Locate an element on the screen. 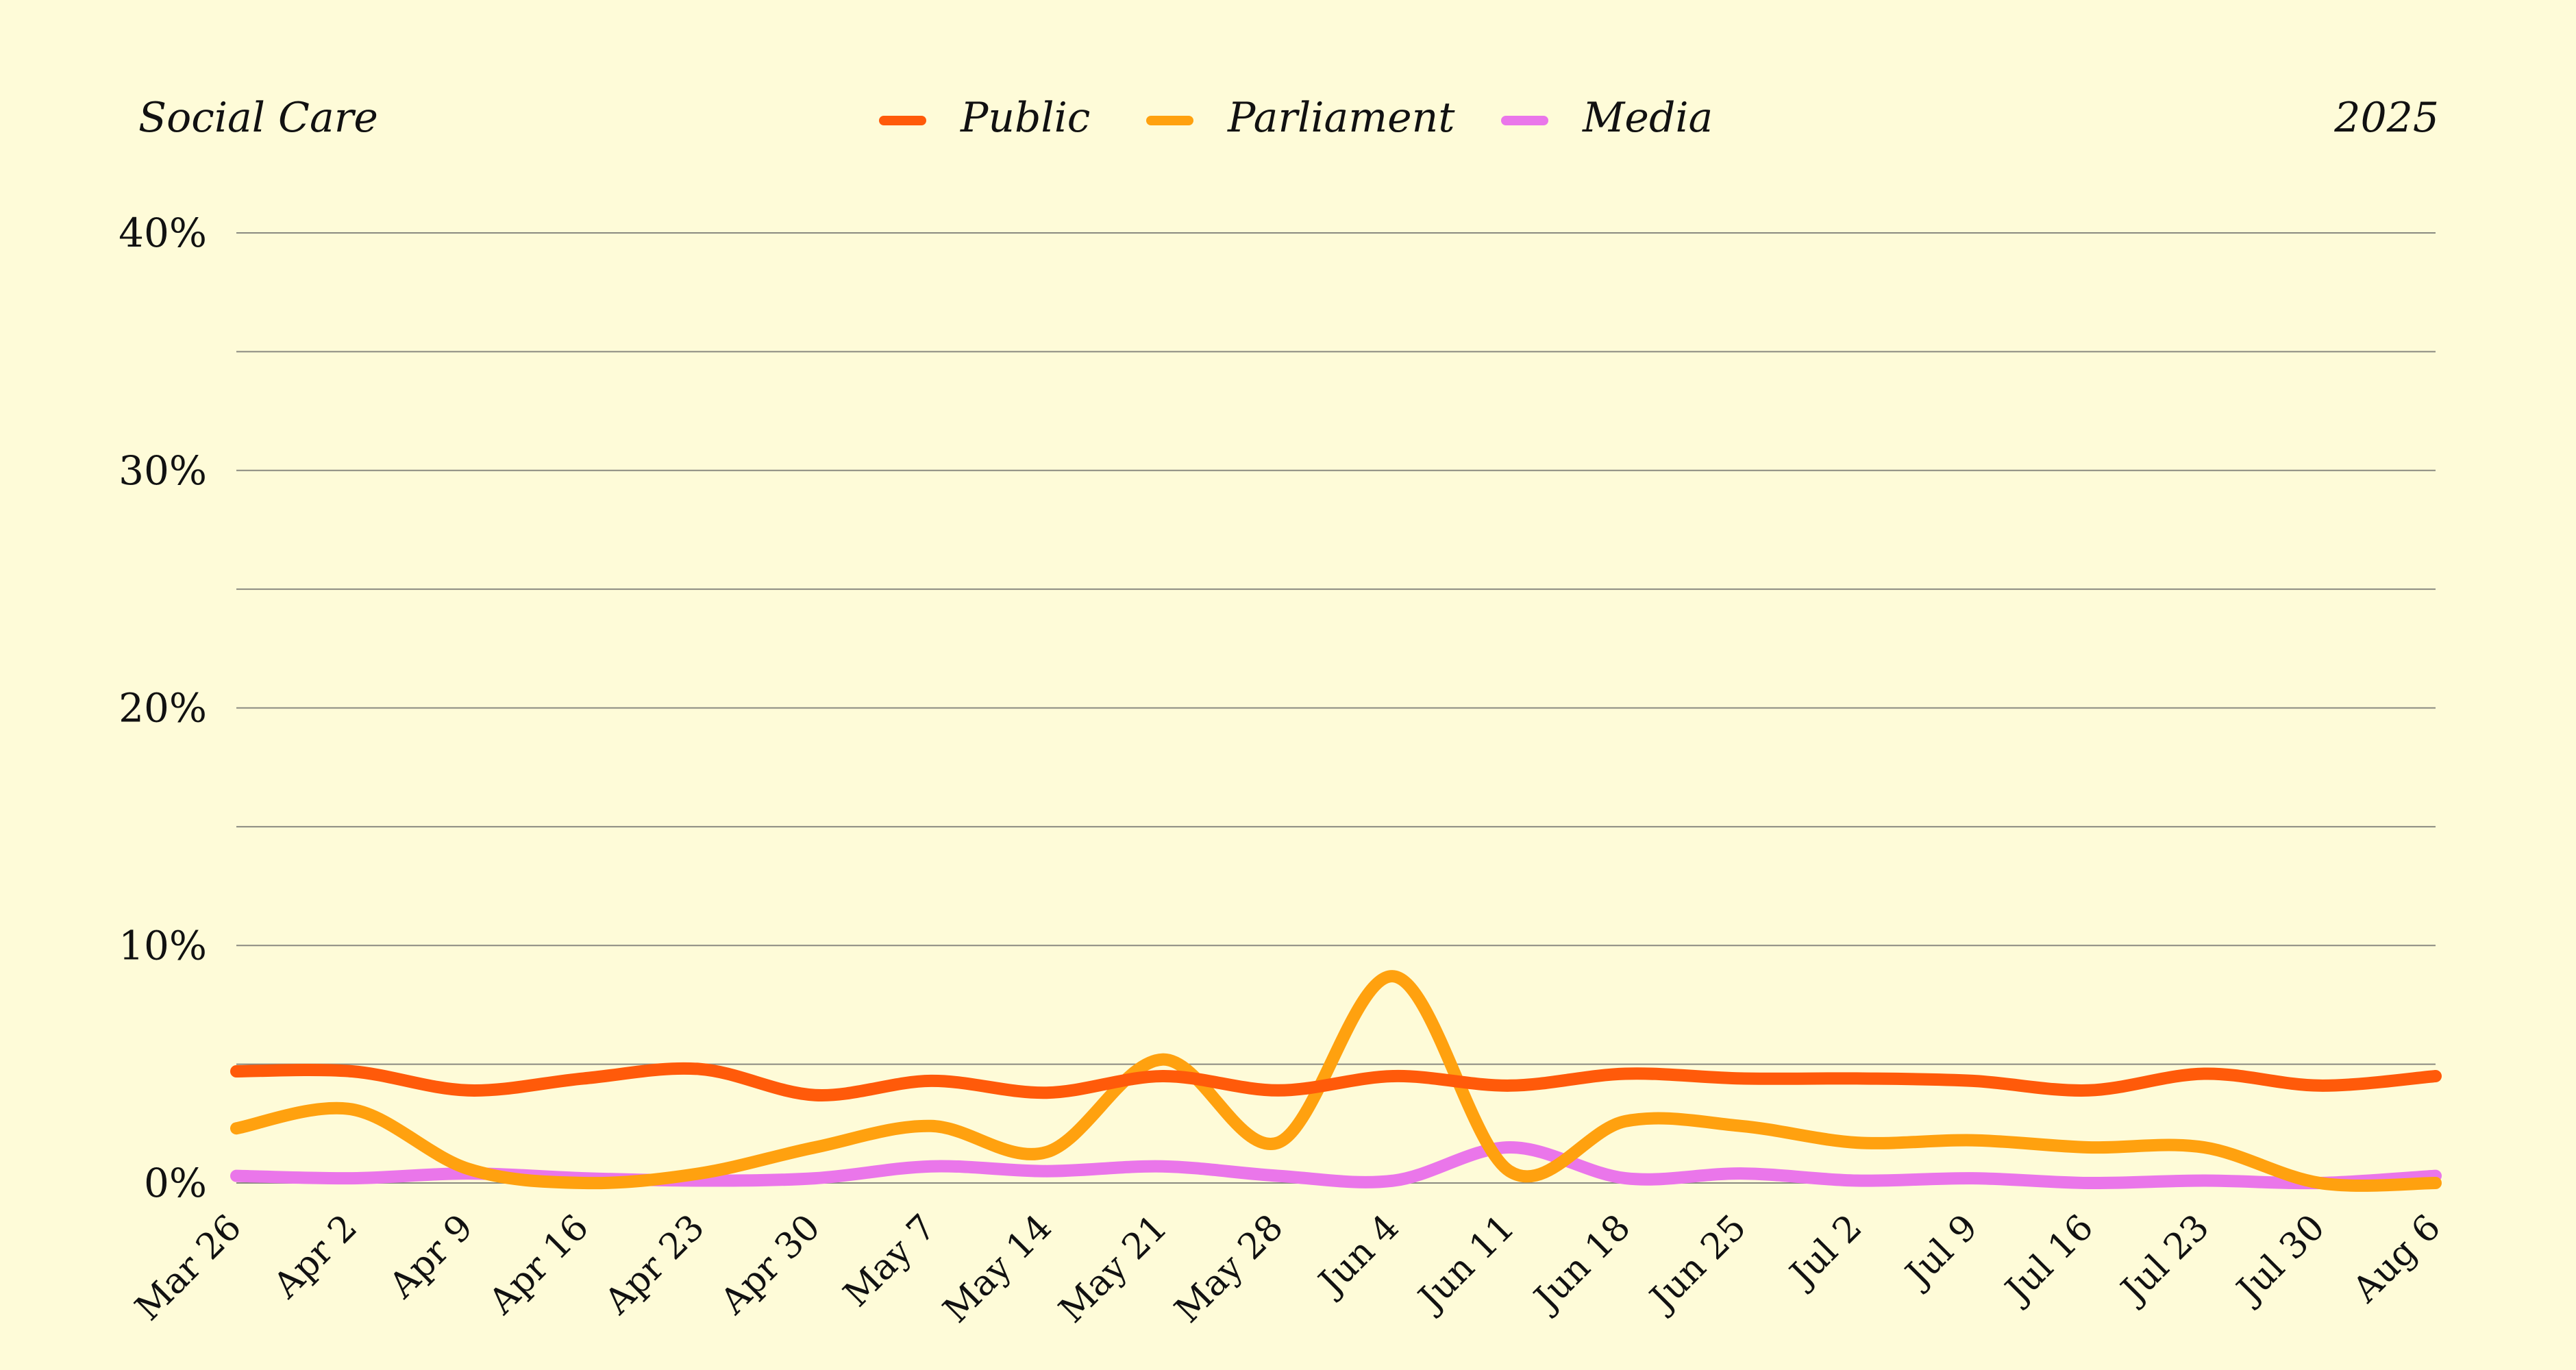  y-axis-ticks: 0% 10% 20% 30% 40% is located at coordinates (163, 708).